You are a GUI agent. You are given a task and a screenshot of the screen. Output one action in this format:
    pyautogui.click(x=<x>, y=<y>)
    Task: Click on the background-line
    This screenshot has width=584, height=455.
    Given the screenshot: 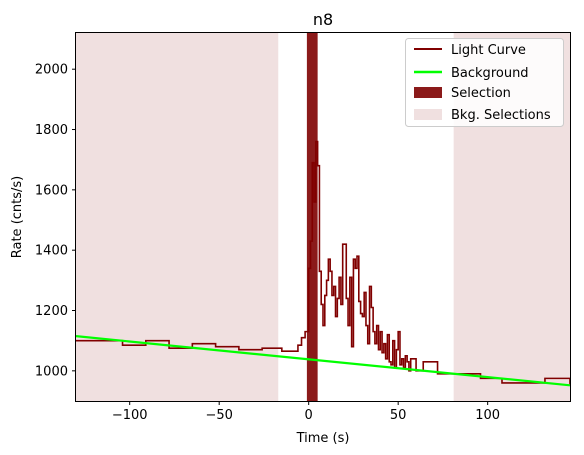 What is the action you would take?
    pyautogui.click(x=323, y=361)
    